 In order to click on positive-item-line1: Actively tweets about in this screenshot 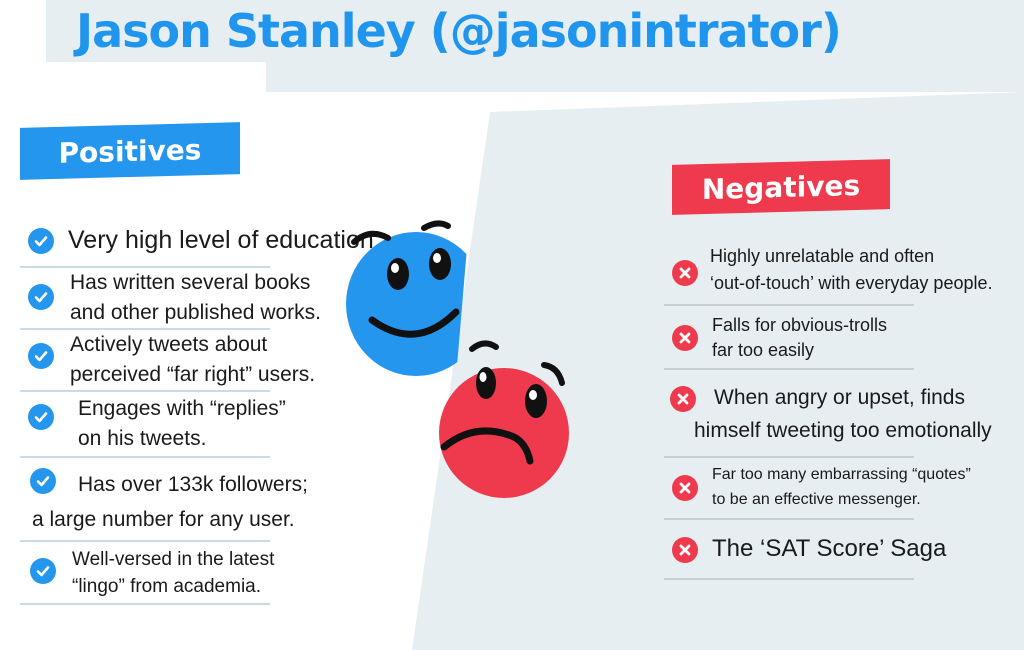, I will do `click(169, 344)`.